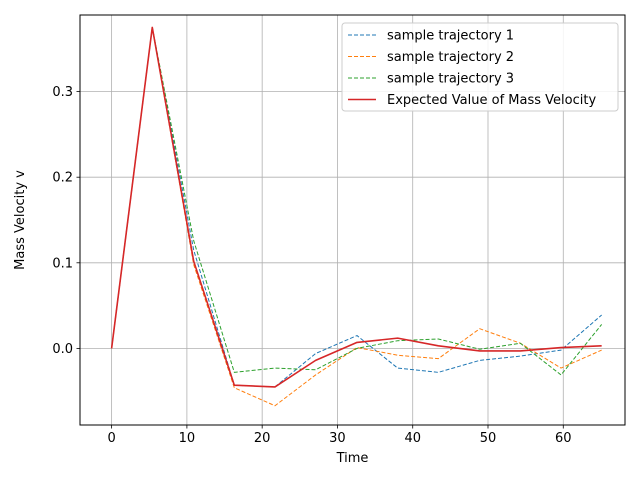  I want to click on y-tick-label: 0.1, so click(62, 263).